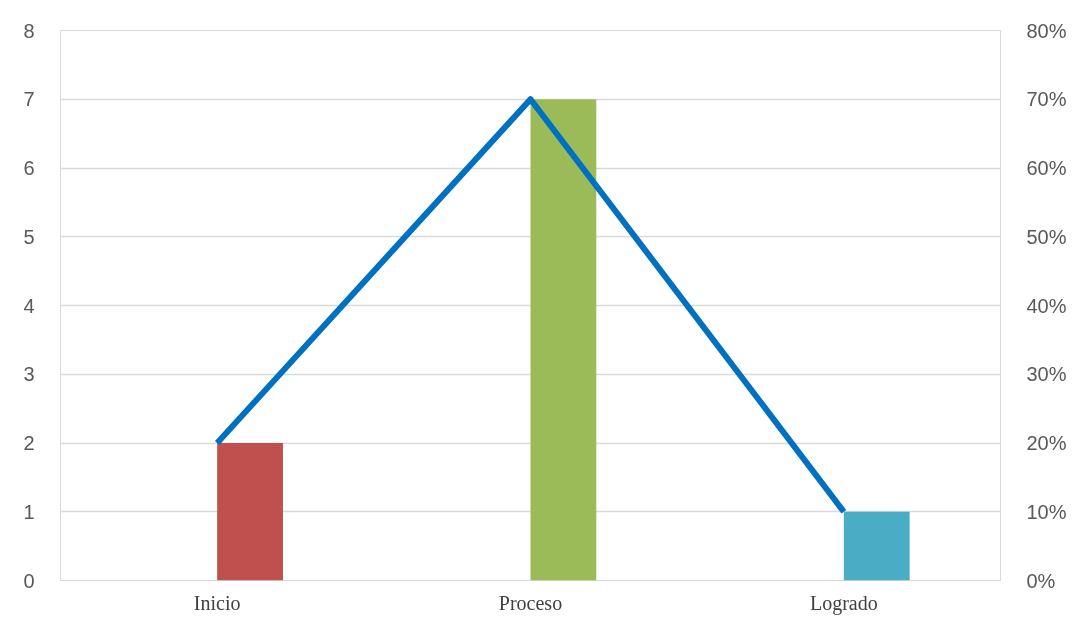 The width and height of the screenshot is (1089, 639). What do you see at coordinates (217, 602) in the screenshot?
I see `x-tick-label: Inicio` at bounding box center [217, 602].